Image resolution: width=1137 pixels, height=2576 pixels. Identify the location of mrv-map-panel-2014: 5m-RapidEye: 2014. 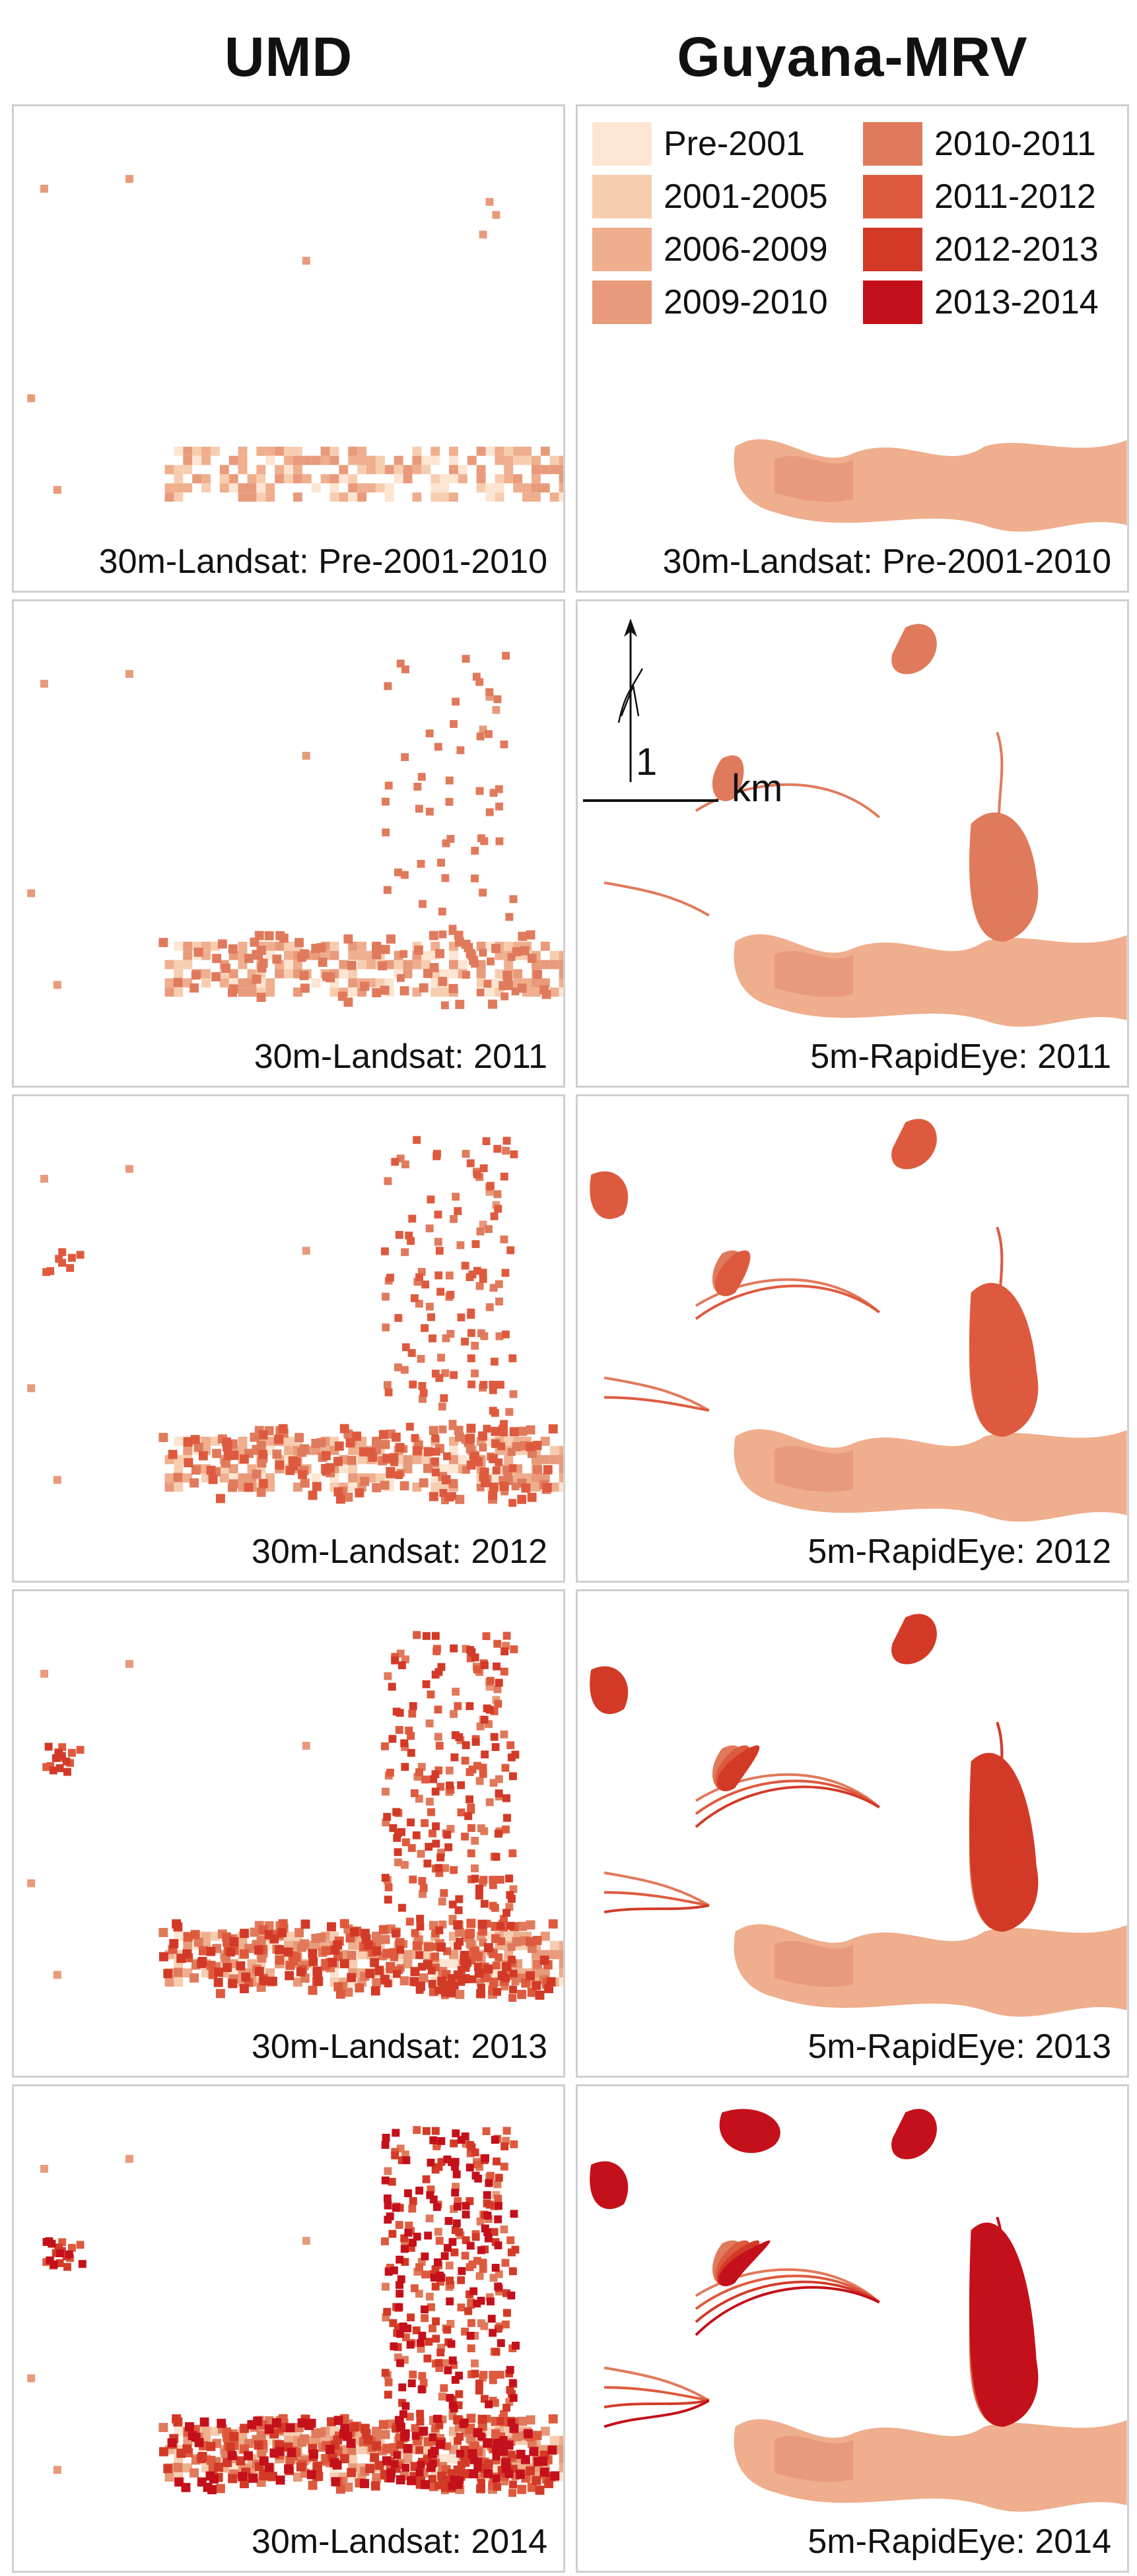
(852, 2328).